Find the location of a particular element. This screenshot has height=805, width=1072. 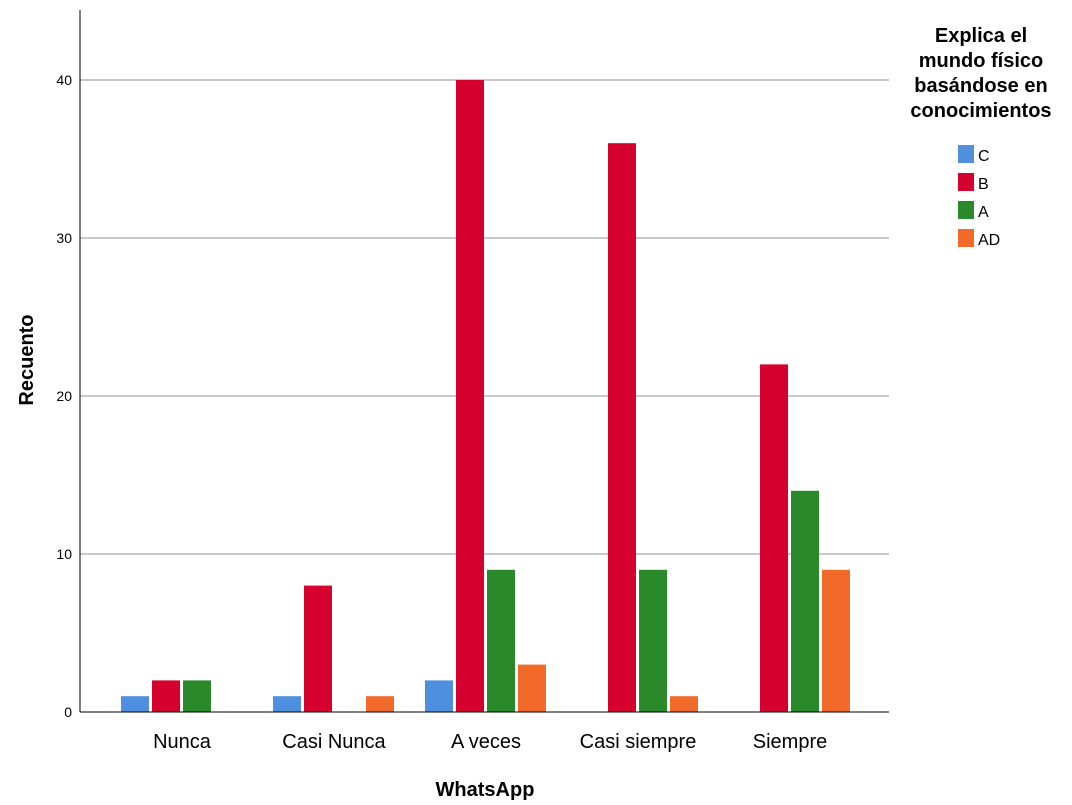

y-tick-labels: 0 10 20 30 40 is located at coordinates (64, 396).